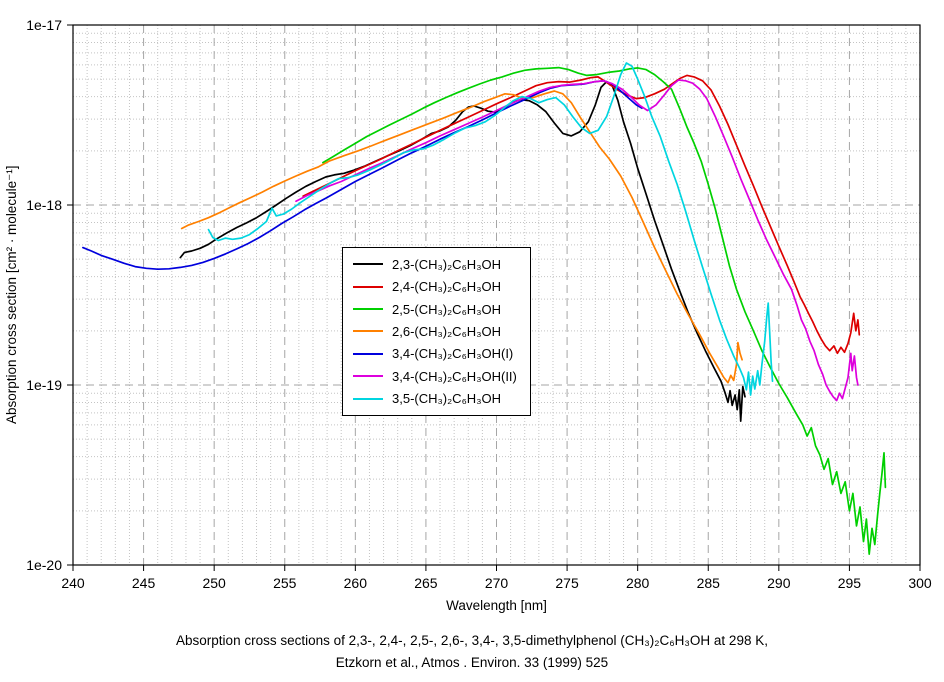 The height and width of the screenshot is (682, 944). What do you see at coordinates (285, 583) in the screenshot?
I see `x-tick-label: 255` at bounding box center [285, 583].